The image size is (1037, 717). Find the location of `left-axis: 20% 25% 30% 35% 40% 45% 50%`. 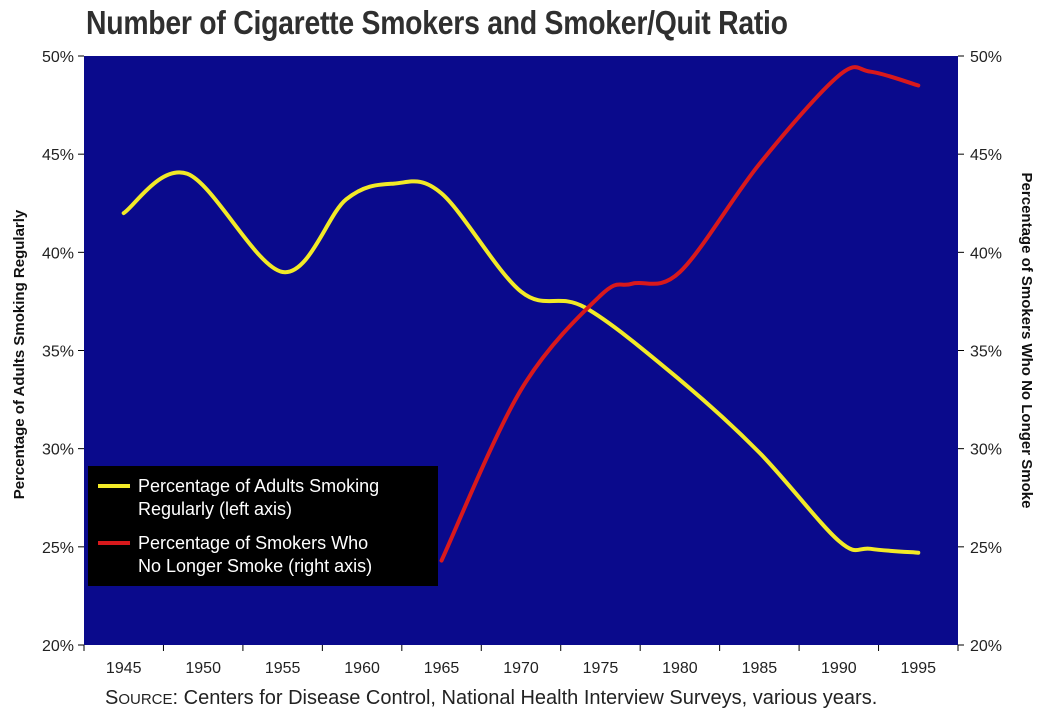

left-axis: 20% 25% 30% 35% 40% 45% 50% is located at coordinates (63, 352).